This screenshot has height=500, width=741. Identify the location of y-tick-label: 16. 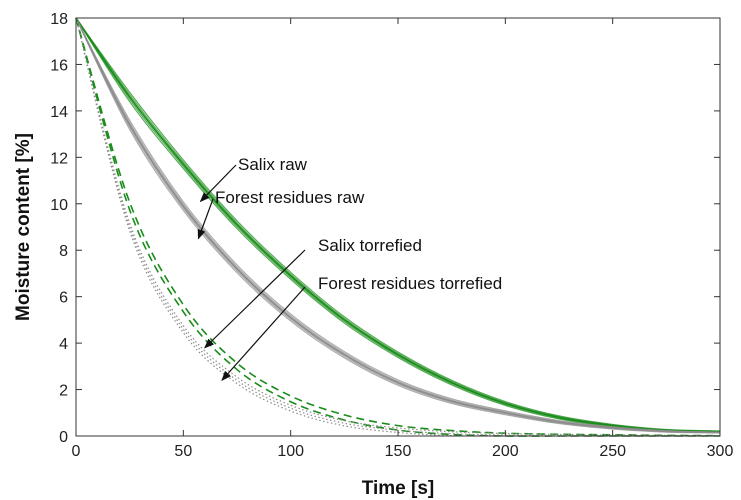
(59, 65).